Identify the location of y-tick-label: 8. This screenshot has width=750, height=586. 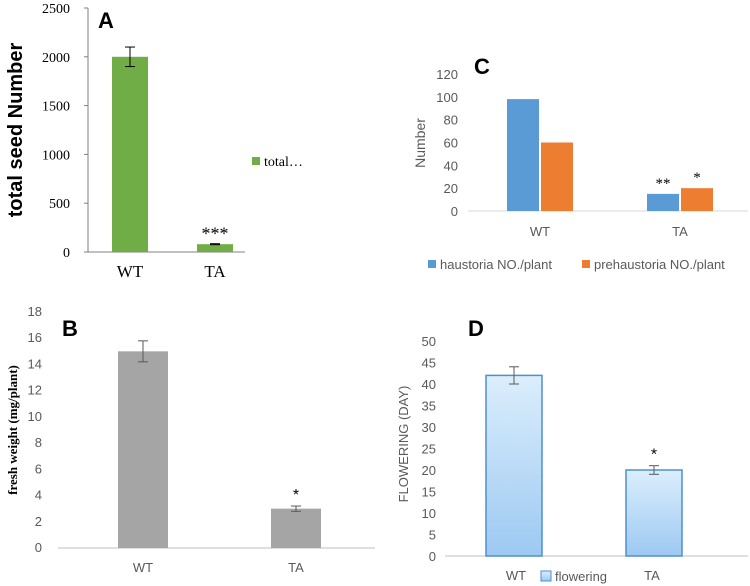
(38, 442).